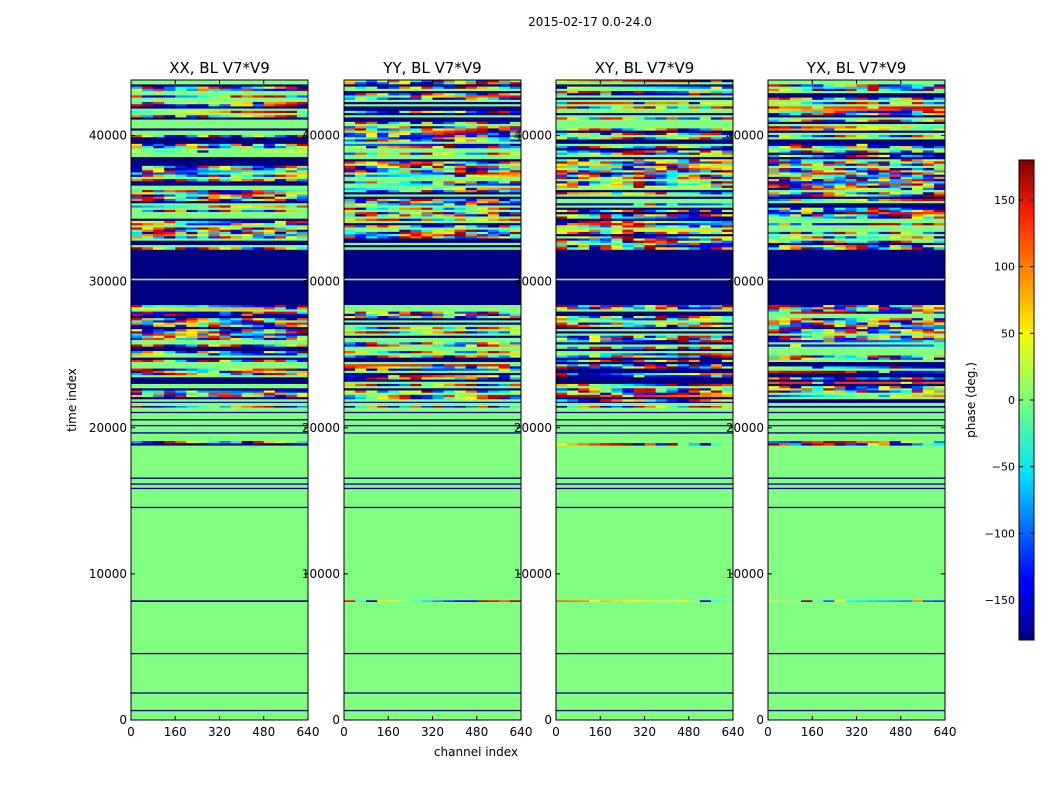 Image resolution: width=1050 pixels, height=800 pixels. I want to click on x-tick-label: 0, so click(131, 732).